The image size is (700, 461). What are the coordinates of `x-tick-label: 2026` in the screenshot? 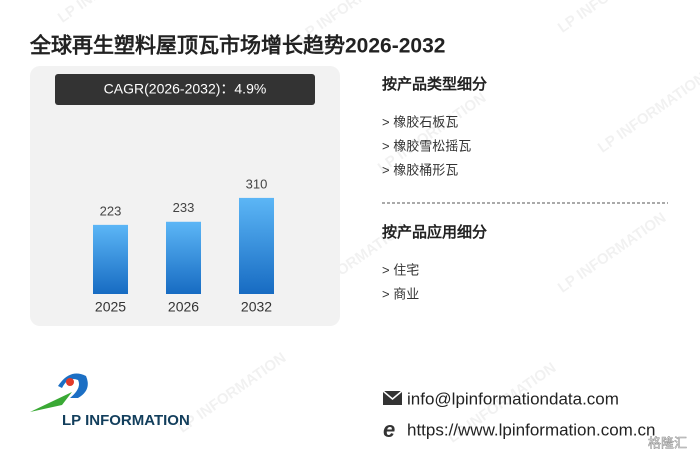 It's located at (183, 307).